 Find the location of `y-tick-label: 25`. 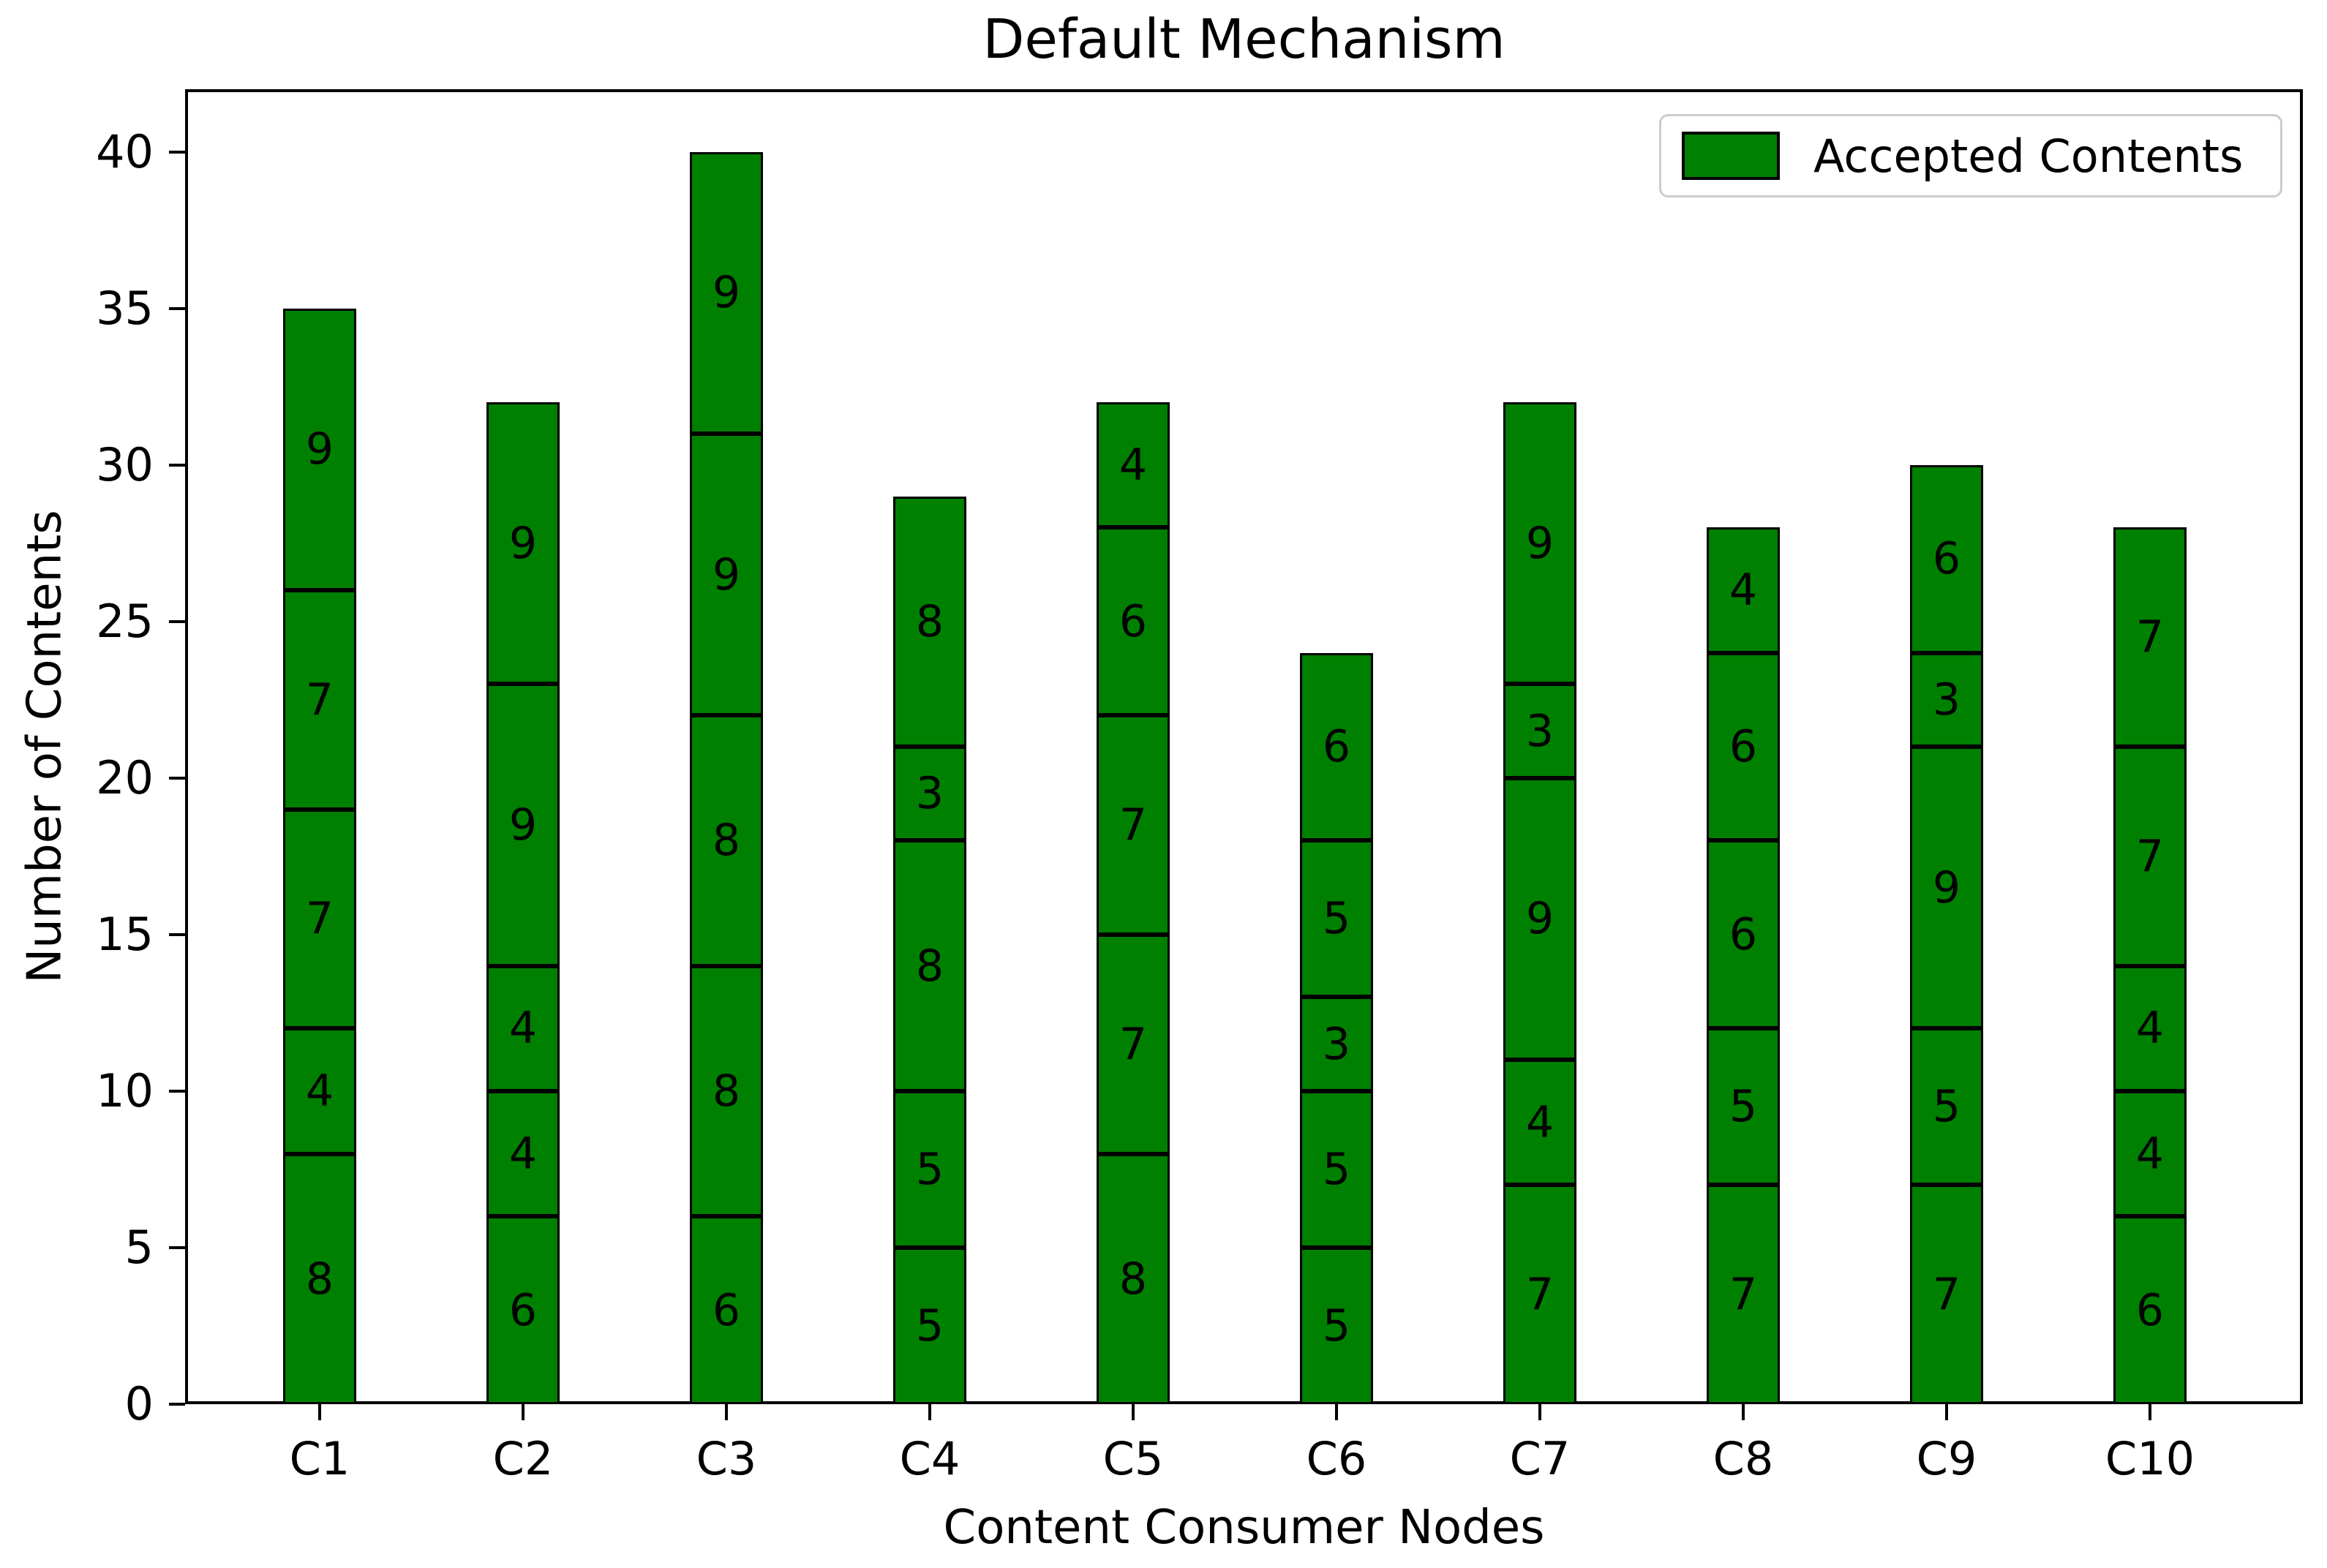

y-tick-label: 25 is located at coordinates (125, 621).